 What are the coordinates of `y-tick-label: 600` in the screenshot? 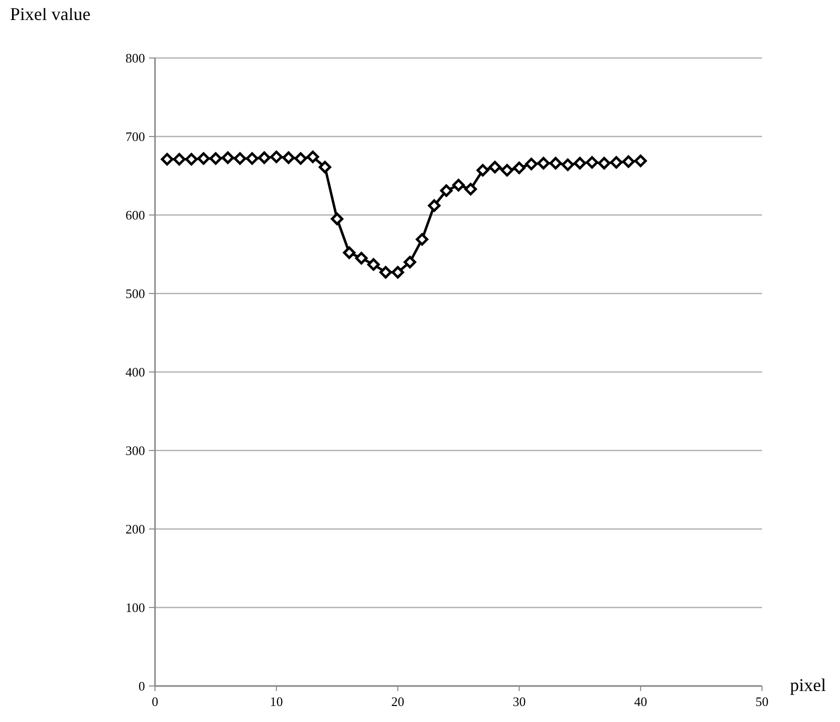 It's located at (135, 215).